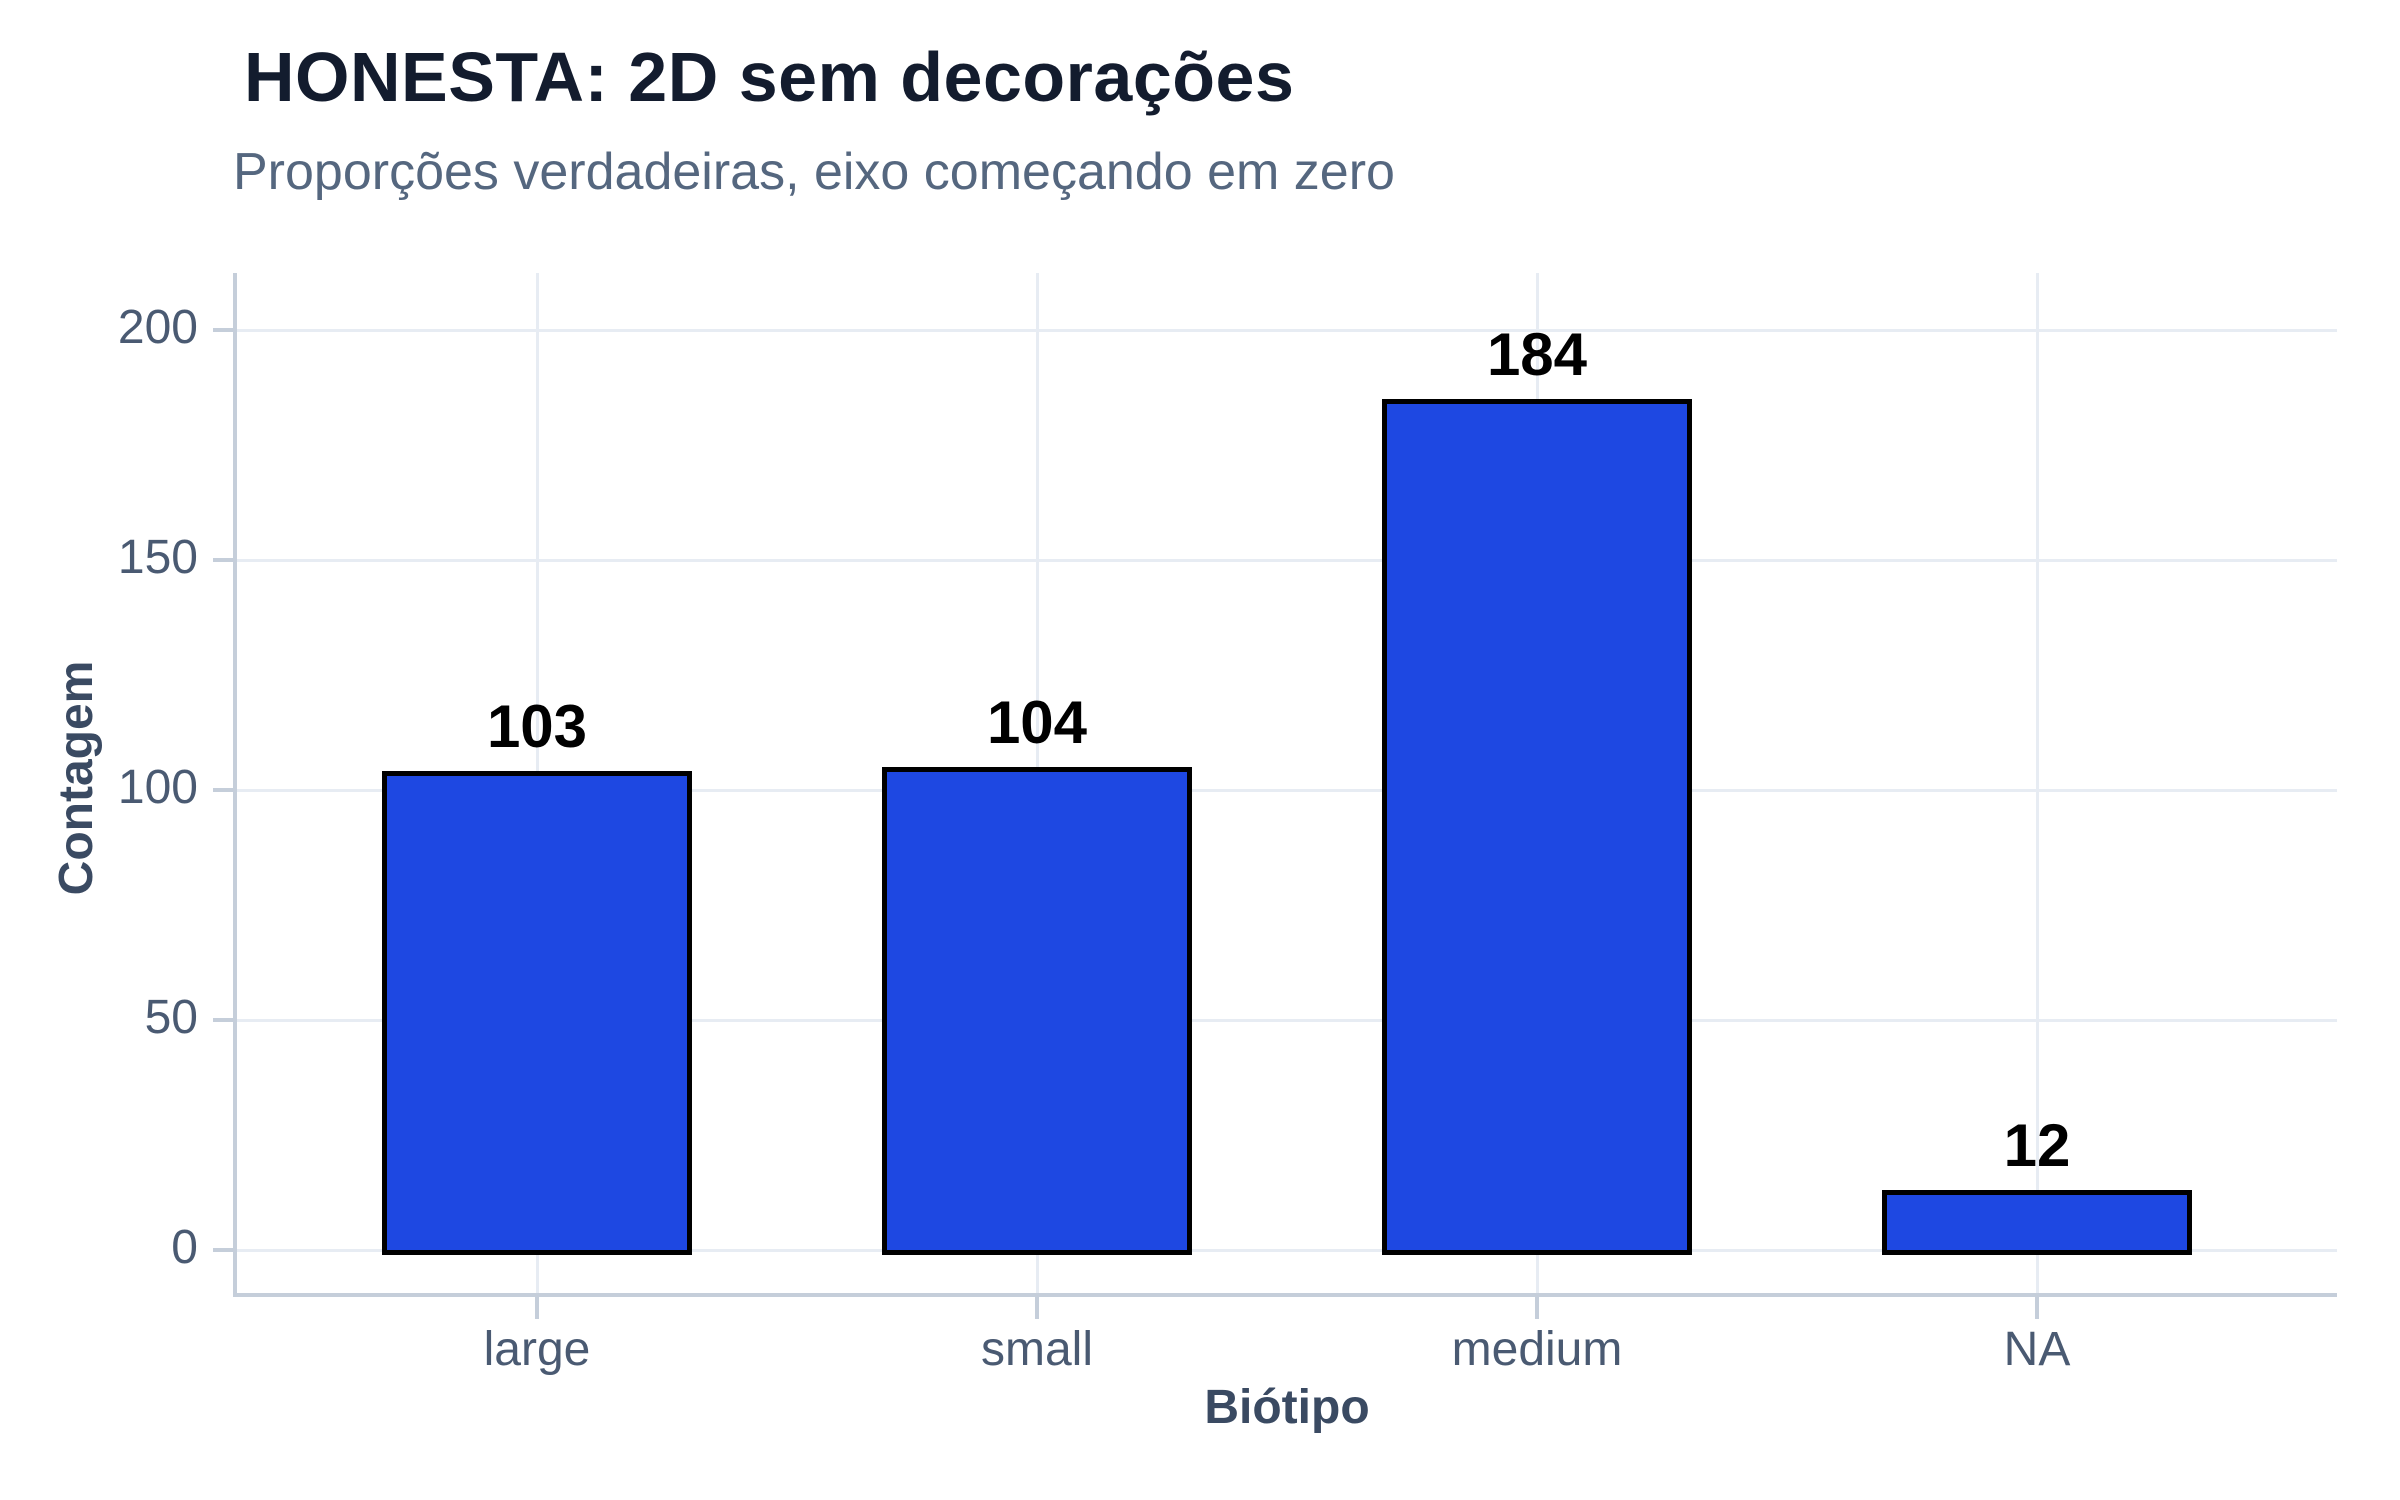 The height and width of the screenshot is (1500, 2400). I want to click on bar-large, so click(537, 1013).